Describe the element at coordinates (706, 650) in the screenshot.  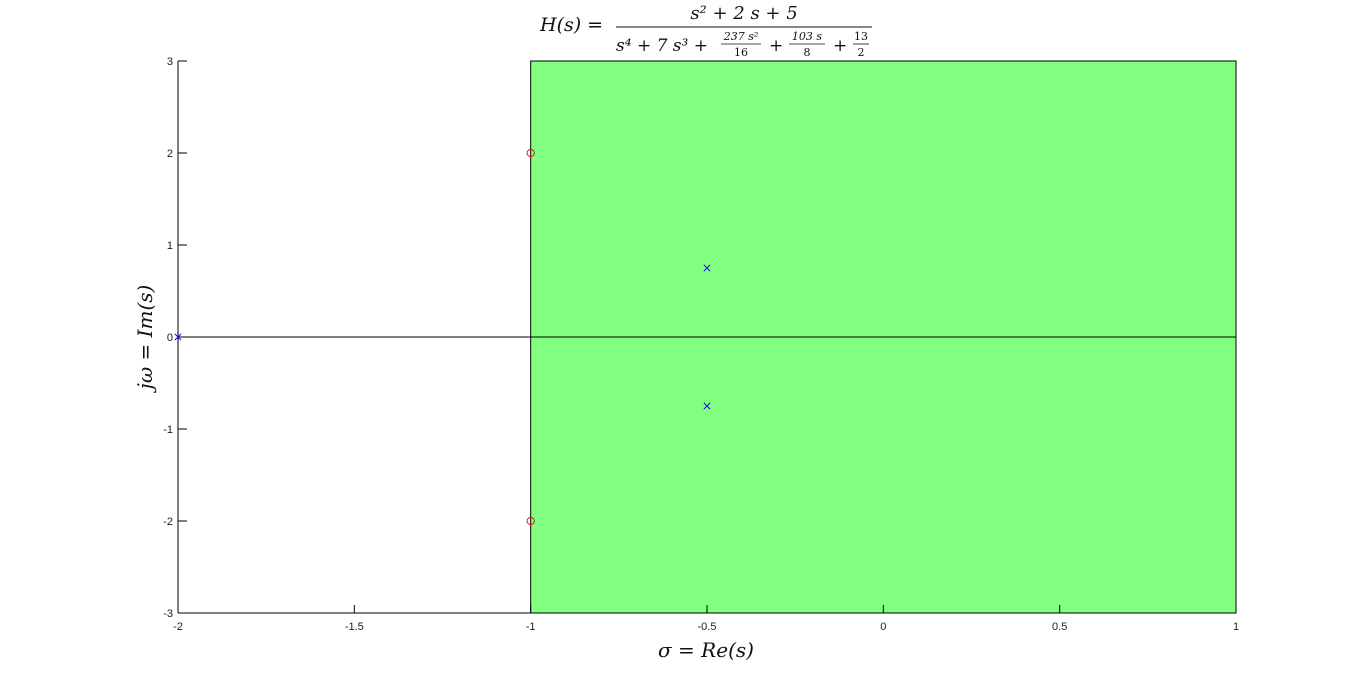
I see `x-axis-label: σ = Re(s)` at that location.